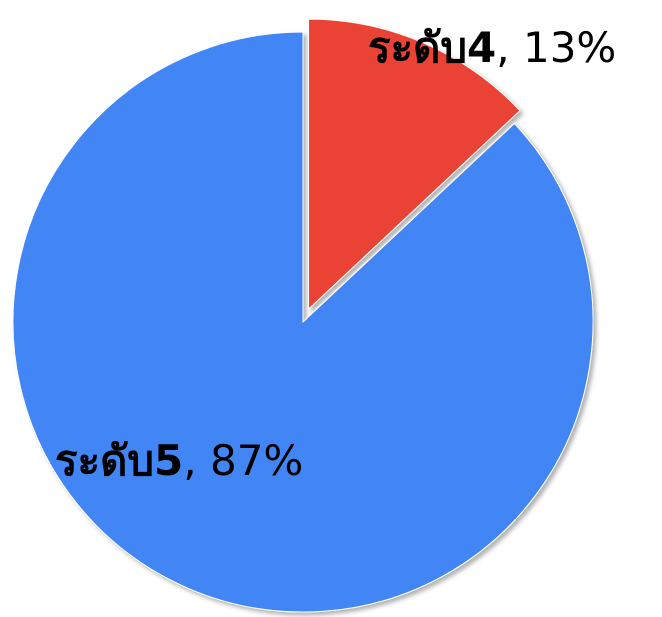  Describe the element at coordinates (556, 47) in the screenshot. I see `slice-value: , 13%` at that location.